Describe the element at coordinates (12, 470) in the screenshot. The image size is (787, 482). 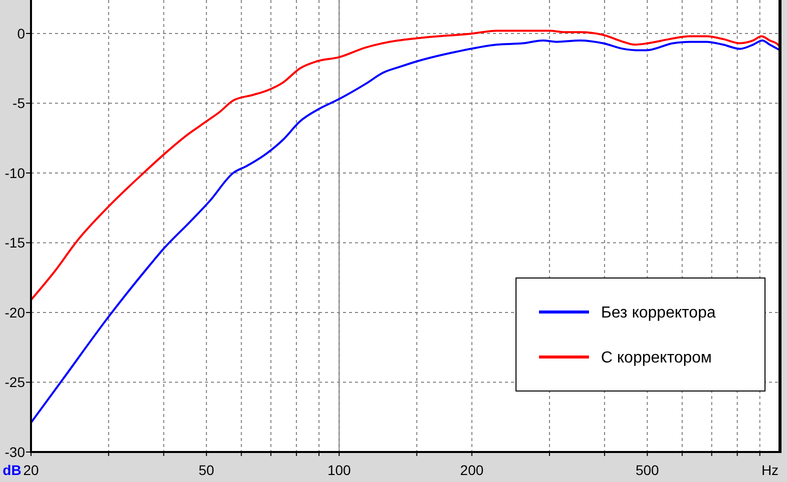
I see `y-axis-title: dB` at that location.